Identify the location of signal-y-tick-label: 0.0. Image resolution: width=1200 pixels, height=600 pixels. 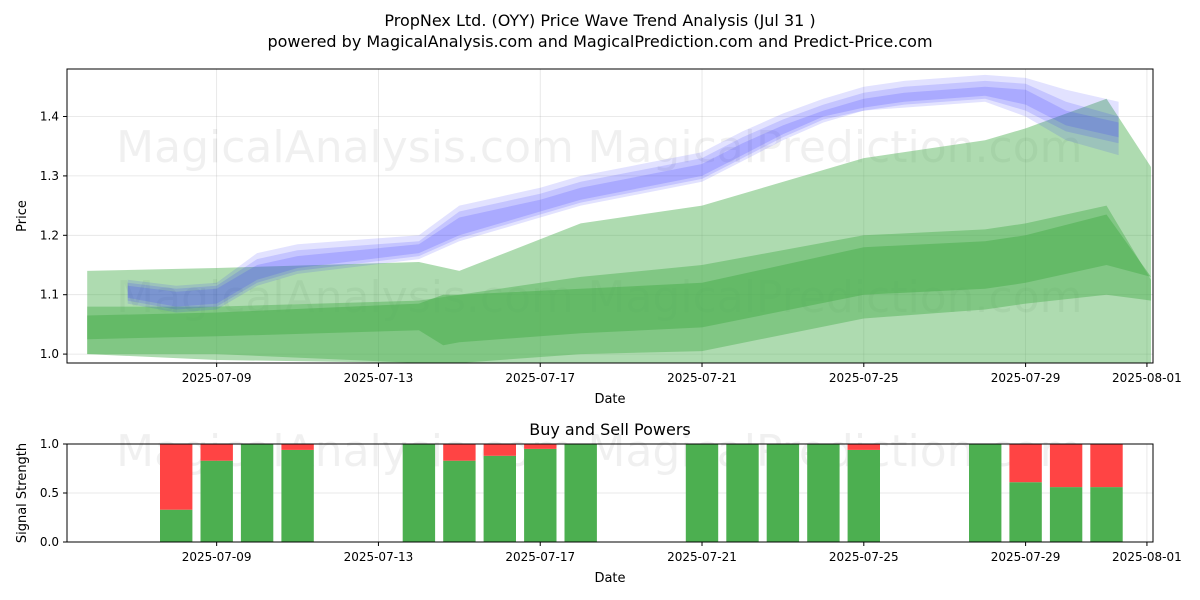
(49, 542).